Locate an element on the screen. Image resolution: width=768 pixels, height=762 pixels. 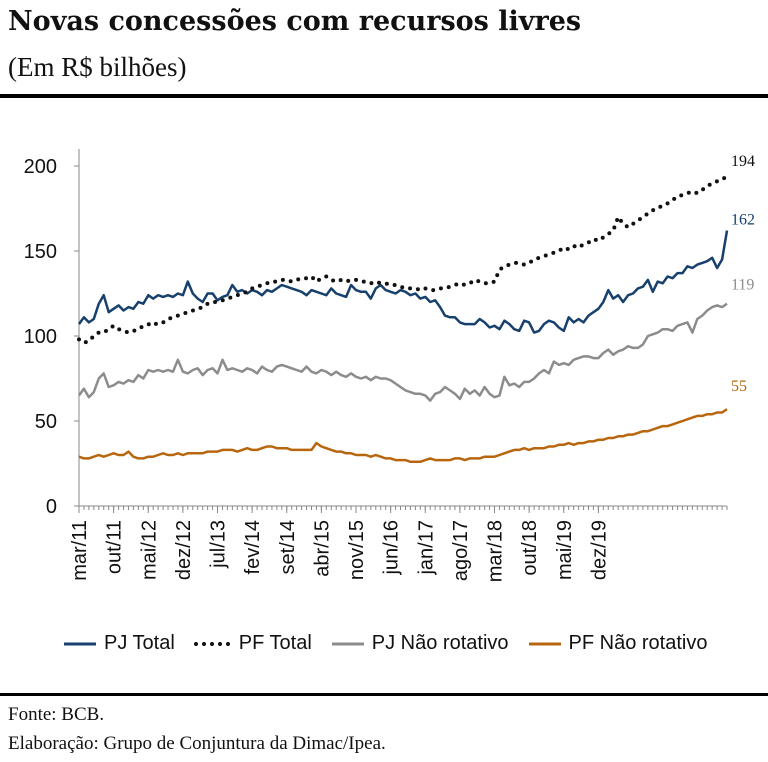
legend-item-pj-total: PJ Total is located at coordinates (118, 643).